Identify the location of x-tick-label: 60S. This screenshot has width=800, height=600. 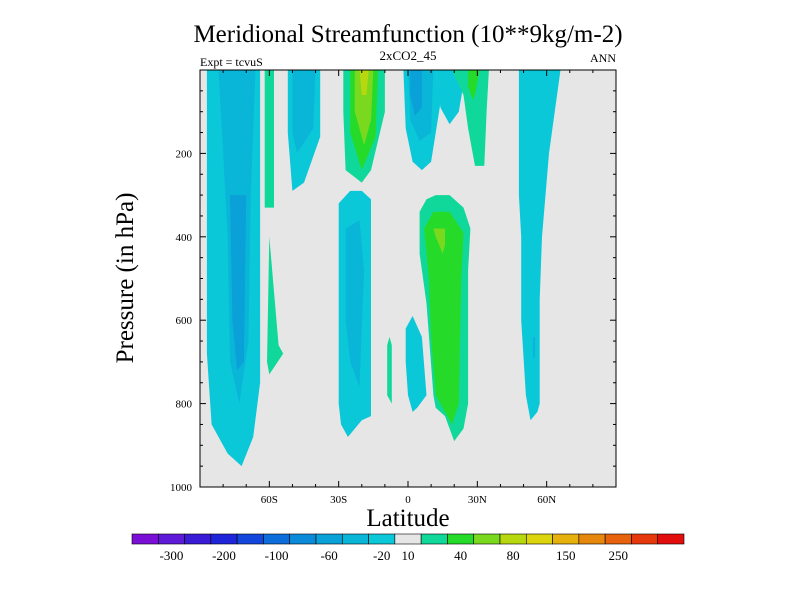
(269, 500).